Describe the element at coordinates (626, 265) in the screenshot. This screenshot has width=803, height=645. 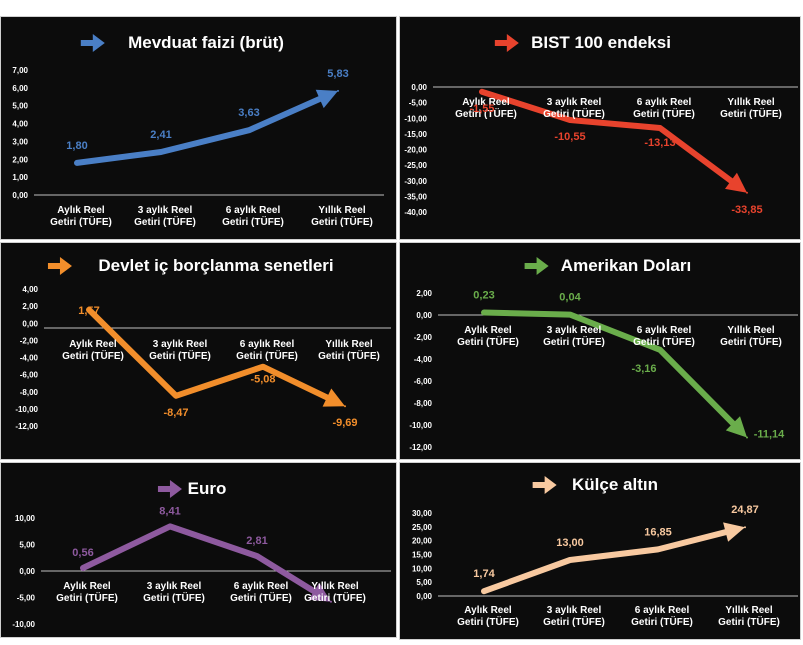
I see `chart-title-text: Amerikan Doları` at that location.